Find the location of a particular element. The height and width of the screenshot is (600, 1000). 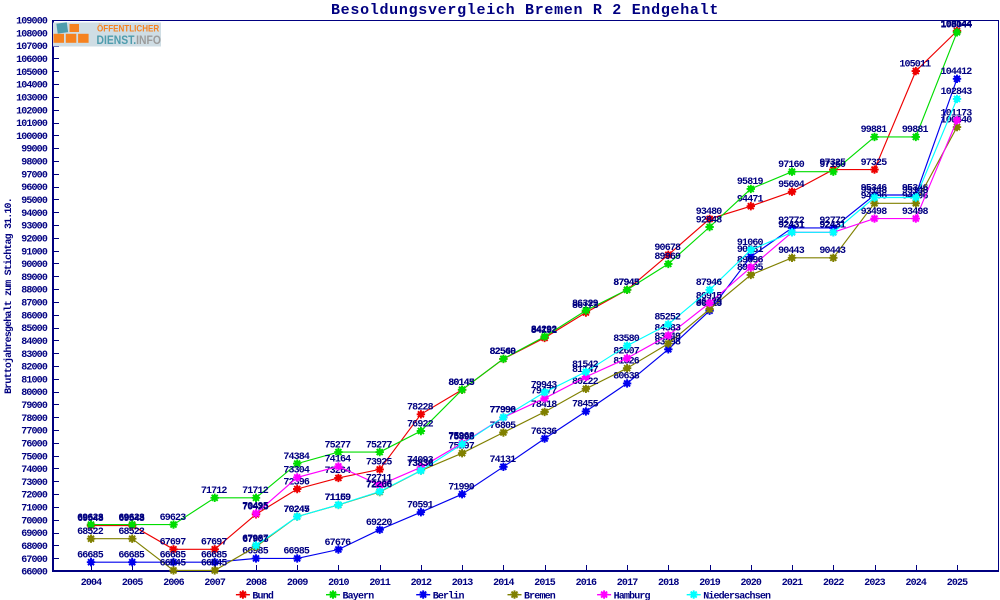

svg-text: 2009 is located at coordinates (297, 583).